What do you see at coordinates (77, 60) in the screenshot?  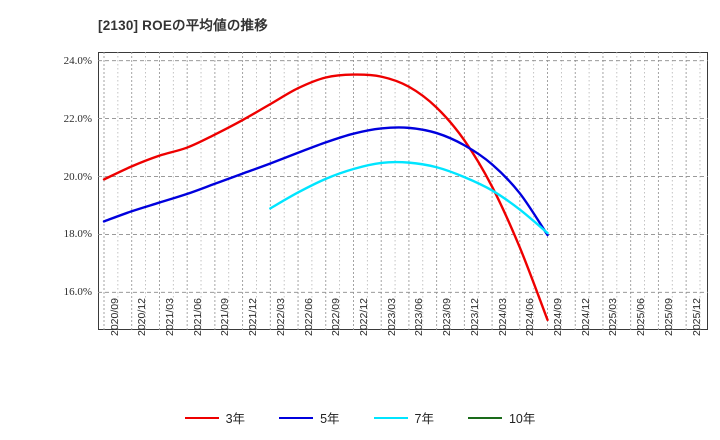 I see `y-axis-tick-label: 24.0%` at bounding box center [77, 60].